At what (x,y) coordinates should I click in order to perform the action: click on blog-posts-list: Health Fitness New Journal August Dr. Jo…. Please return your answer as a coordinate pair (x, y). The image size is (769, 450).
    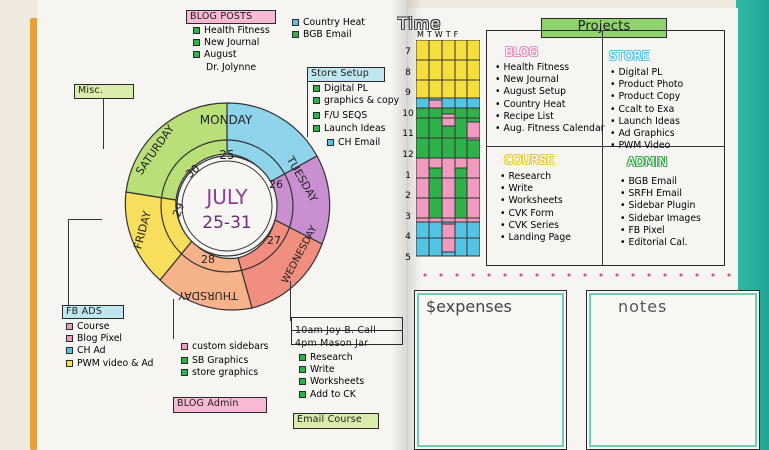
    Looking at the image, I should click on (231, 49).